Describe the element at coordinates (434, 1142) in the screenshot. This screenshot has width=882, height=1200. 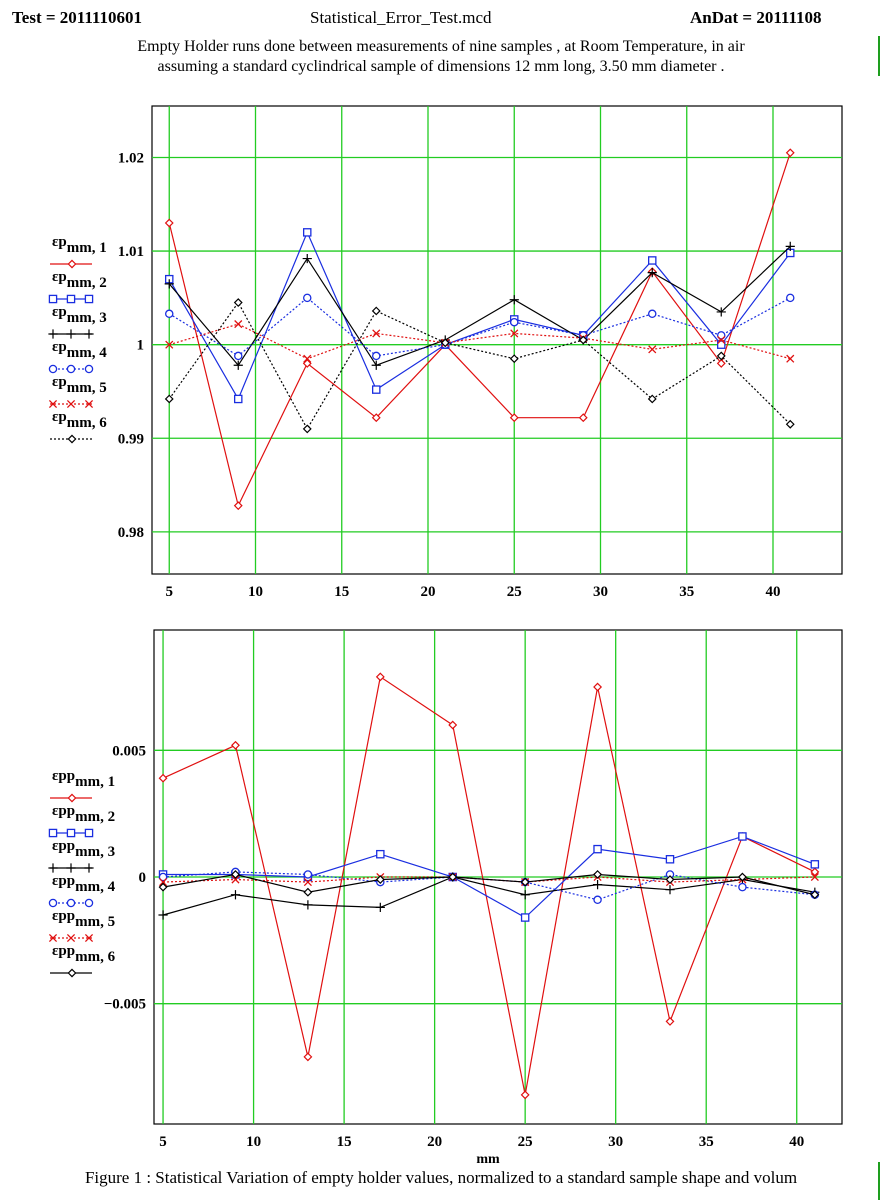
I see `bottom-xtick-label: 20` at that location.